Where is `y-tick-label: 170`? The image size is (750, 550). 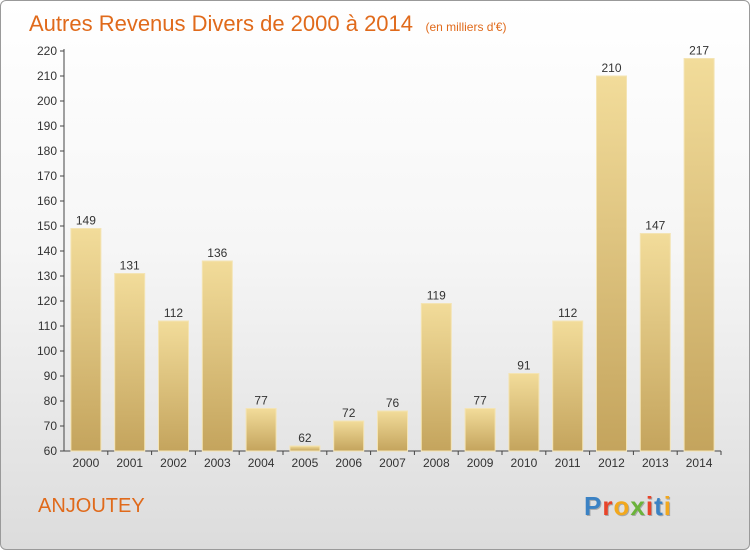
y-tick-label: 170 is located at coordinates (47, 176).